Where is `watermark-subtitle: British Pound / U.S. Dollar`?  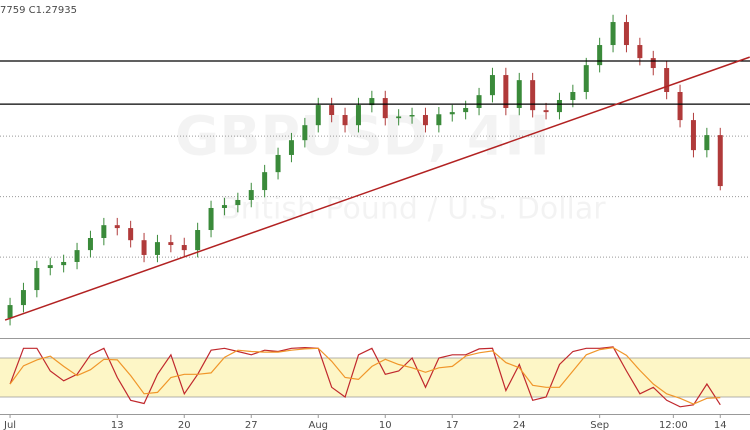 watermark-subtitle: British Pound / U.S. Dollar is located at coordinates (413, 209).